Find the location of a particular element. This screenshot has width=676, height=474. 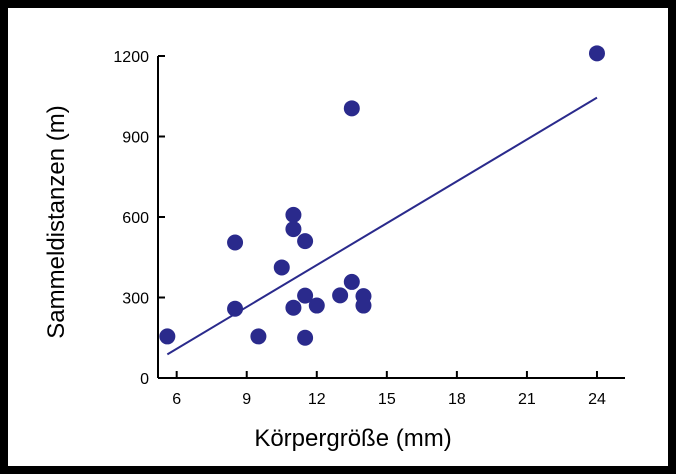

y-tick-label: 1200 is located at coordinates (131, 57).